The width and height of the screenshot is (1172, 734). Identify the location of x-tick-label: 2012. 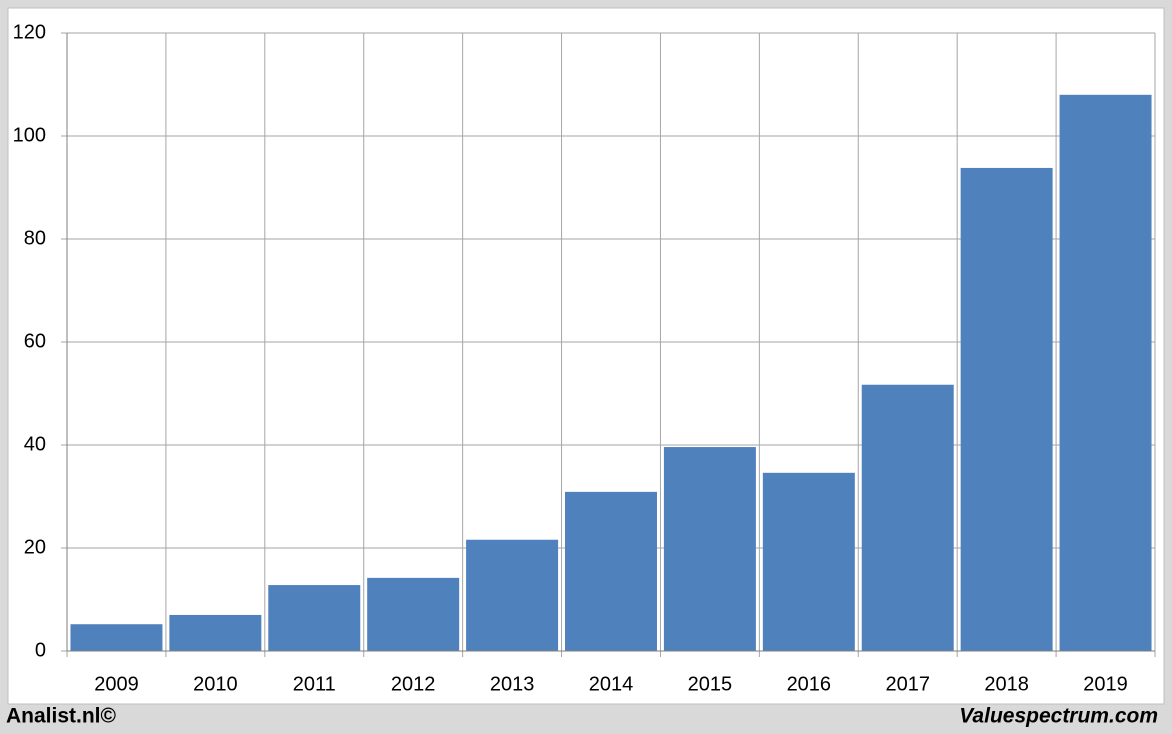
(413, 684).